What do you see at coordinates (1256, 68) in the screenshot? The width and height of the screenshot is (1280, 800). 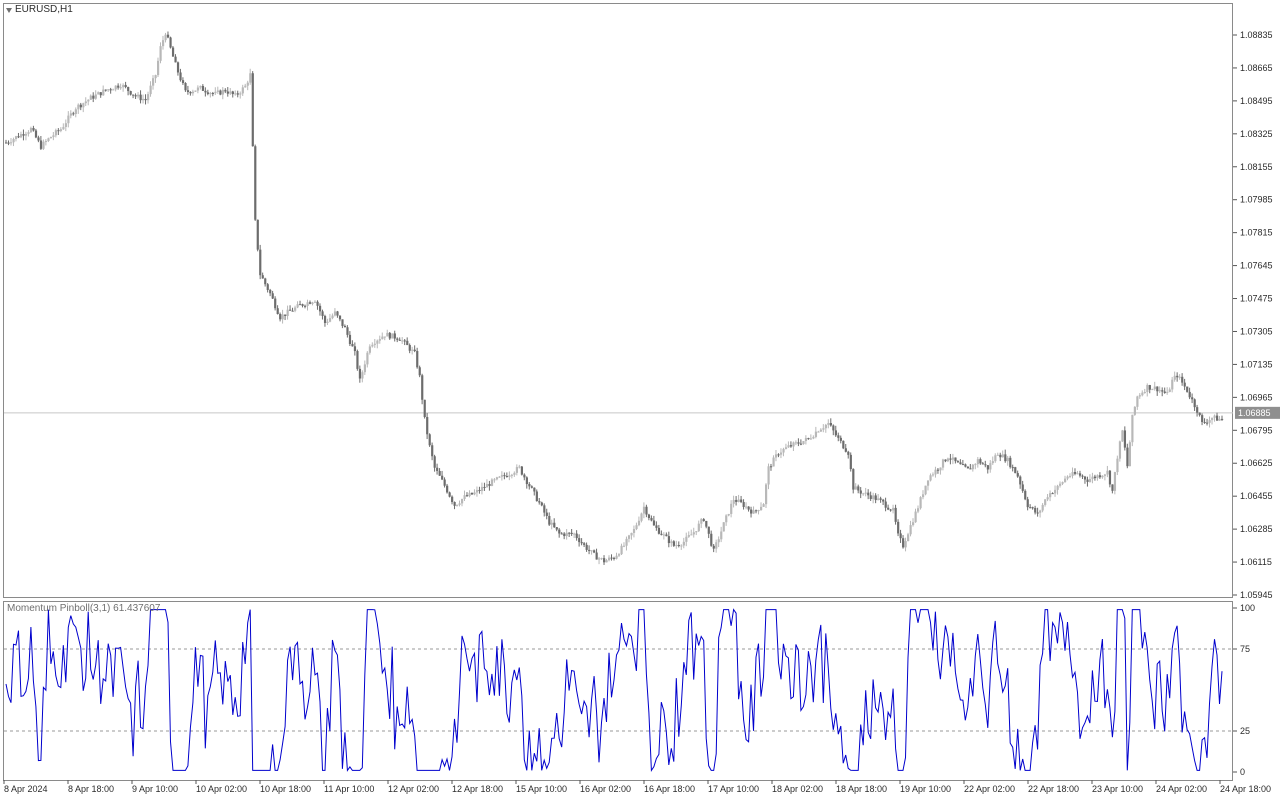 I see `price-tick-label: 1.08665` at bounding box center [1256, 68].